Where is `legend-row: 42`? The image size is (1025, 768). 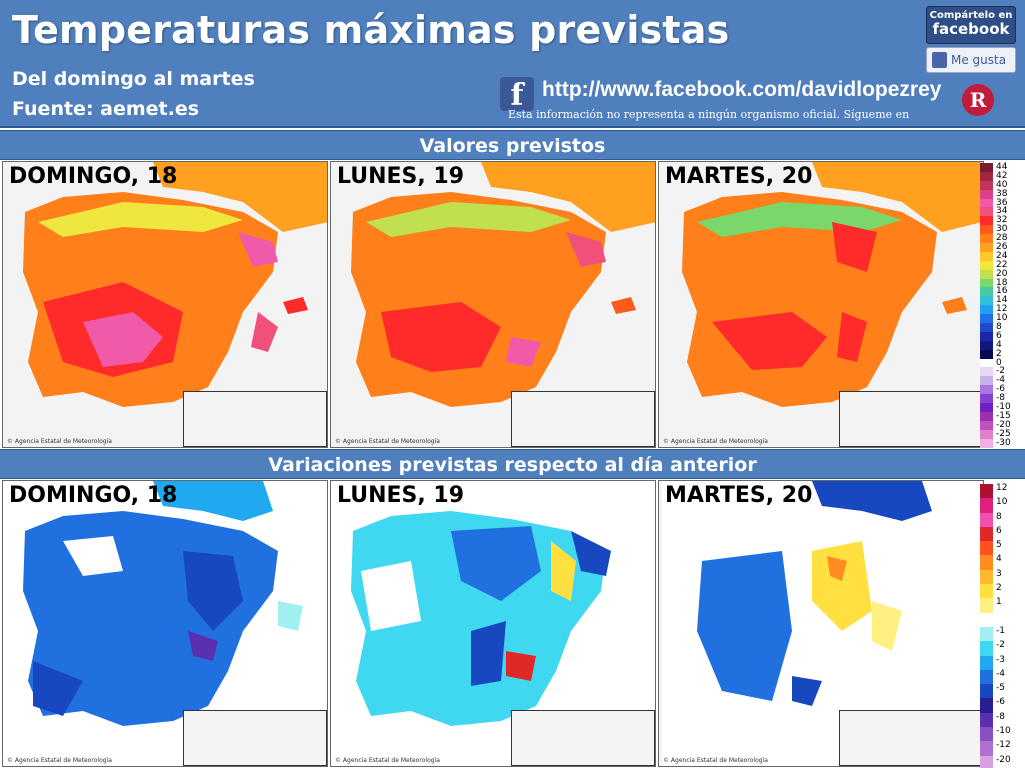
legend-row: 42 is located at coordinates (1002, 175).